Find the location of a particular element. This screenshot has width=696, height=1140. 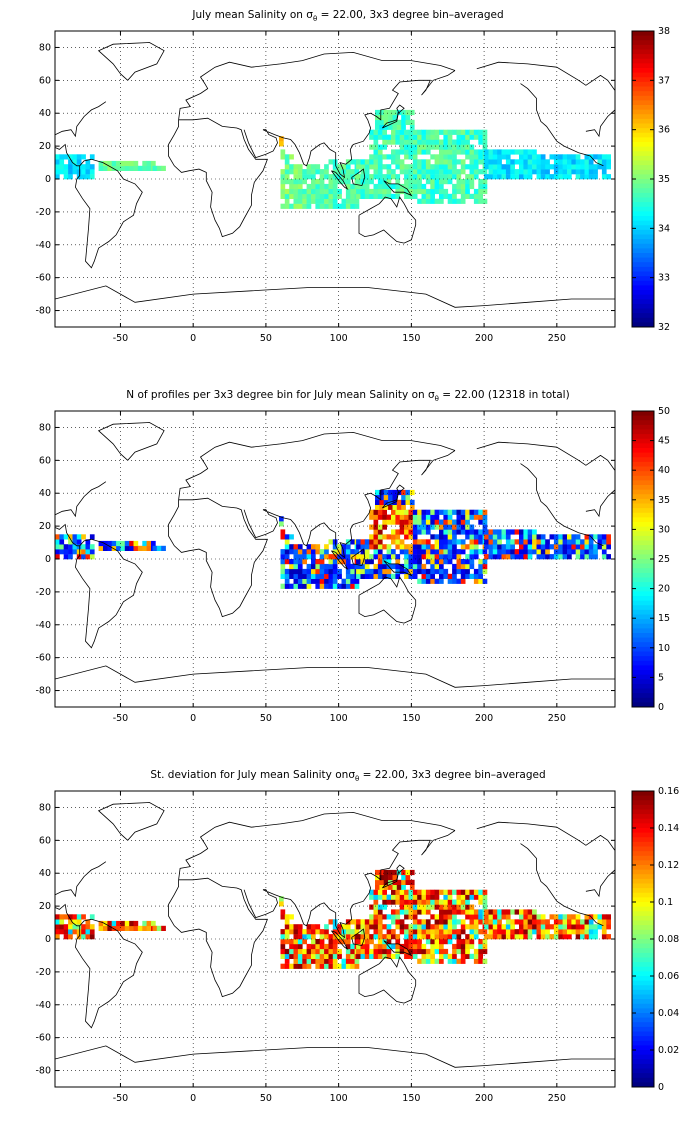

coastline is located at coordinates (317, 845).